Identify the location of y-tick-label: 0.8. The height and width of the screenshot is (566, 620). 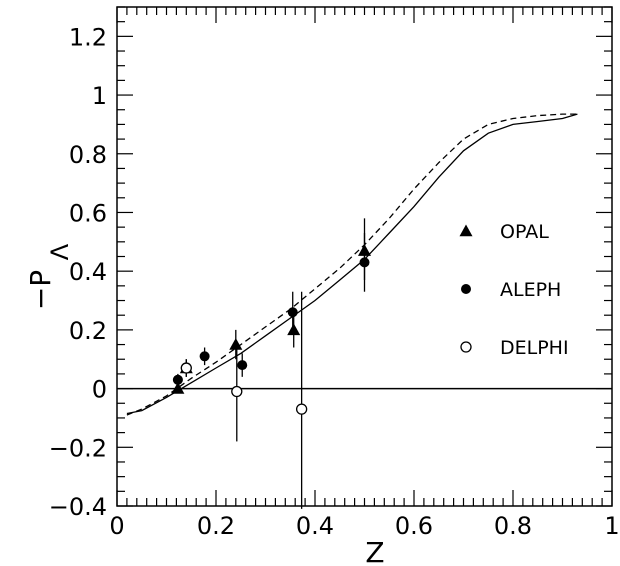
(88, 155).